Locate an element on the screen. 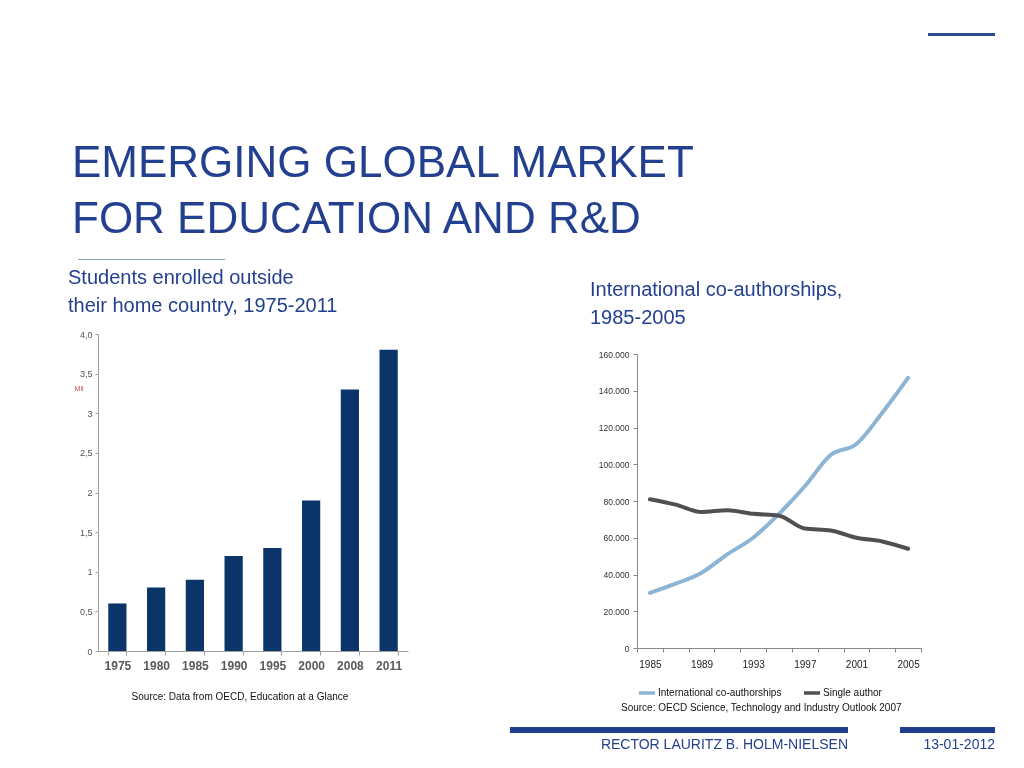 Image resolution: width=1024 pixels, height=768 pixels. x-tick-label: 1990 is located at coordinates (234, 665).